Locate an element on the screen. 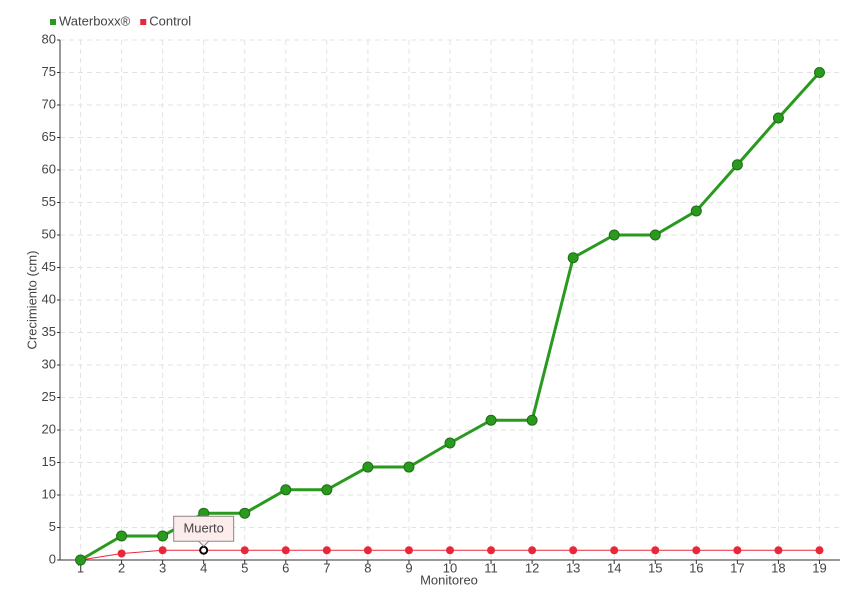 This screenshot has width=860, height=600. annotation-box is located at coordinates (204, 528).